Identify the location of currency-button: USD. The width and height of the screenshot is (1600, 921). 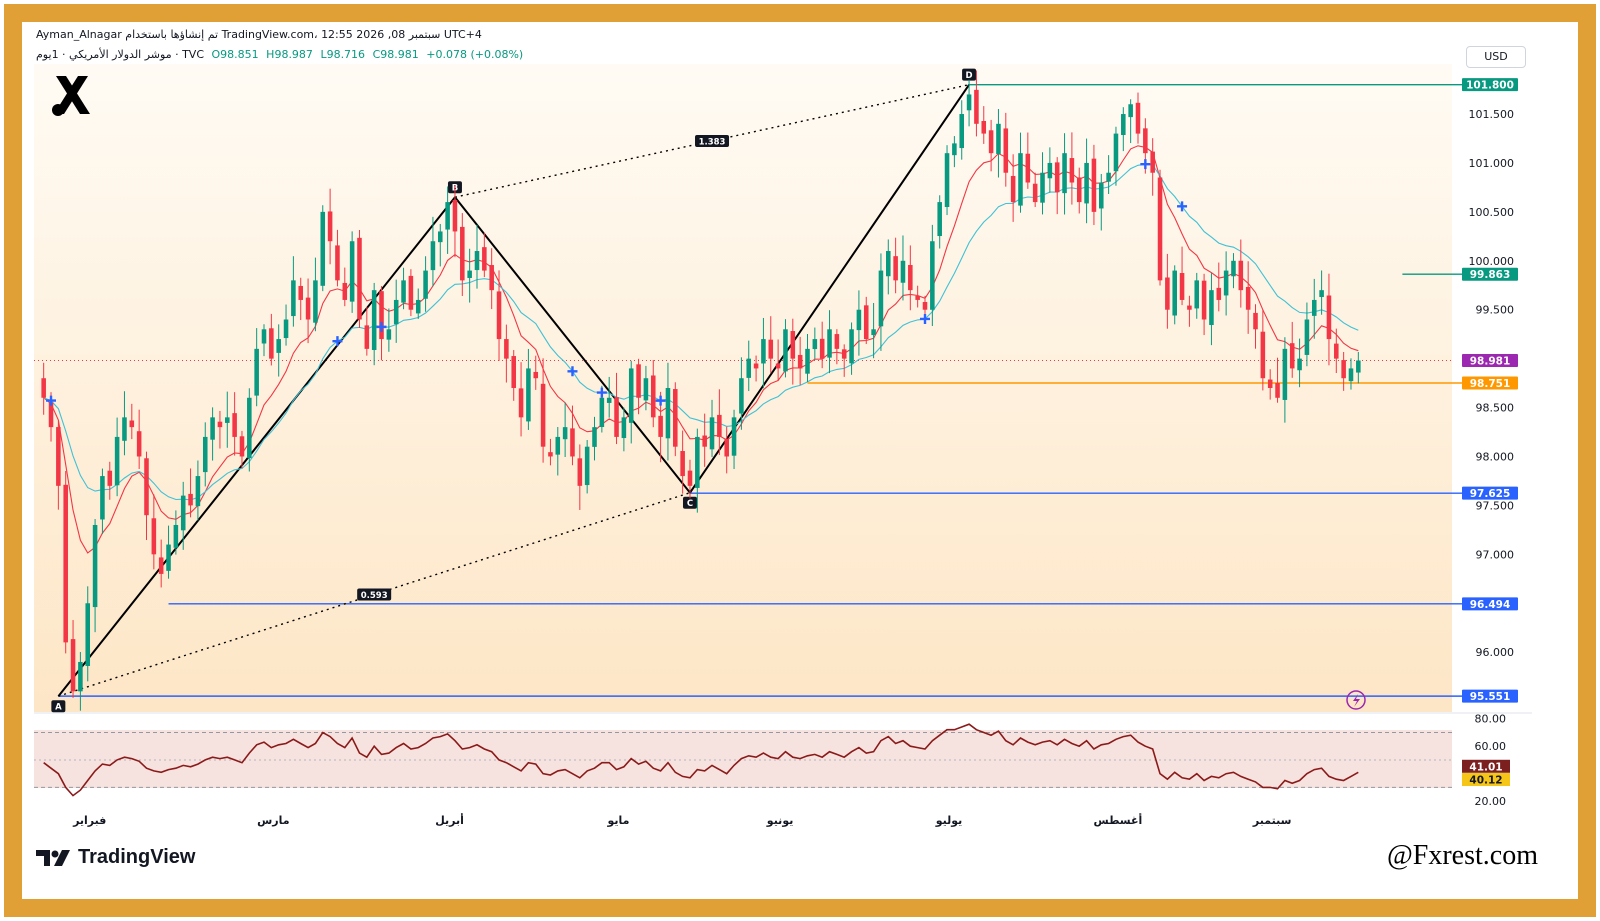
(1496, 57).